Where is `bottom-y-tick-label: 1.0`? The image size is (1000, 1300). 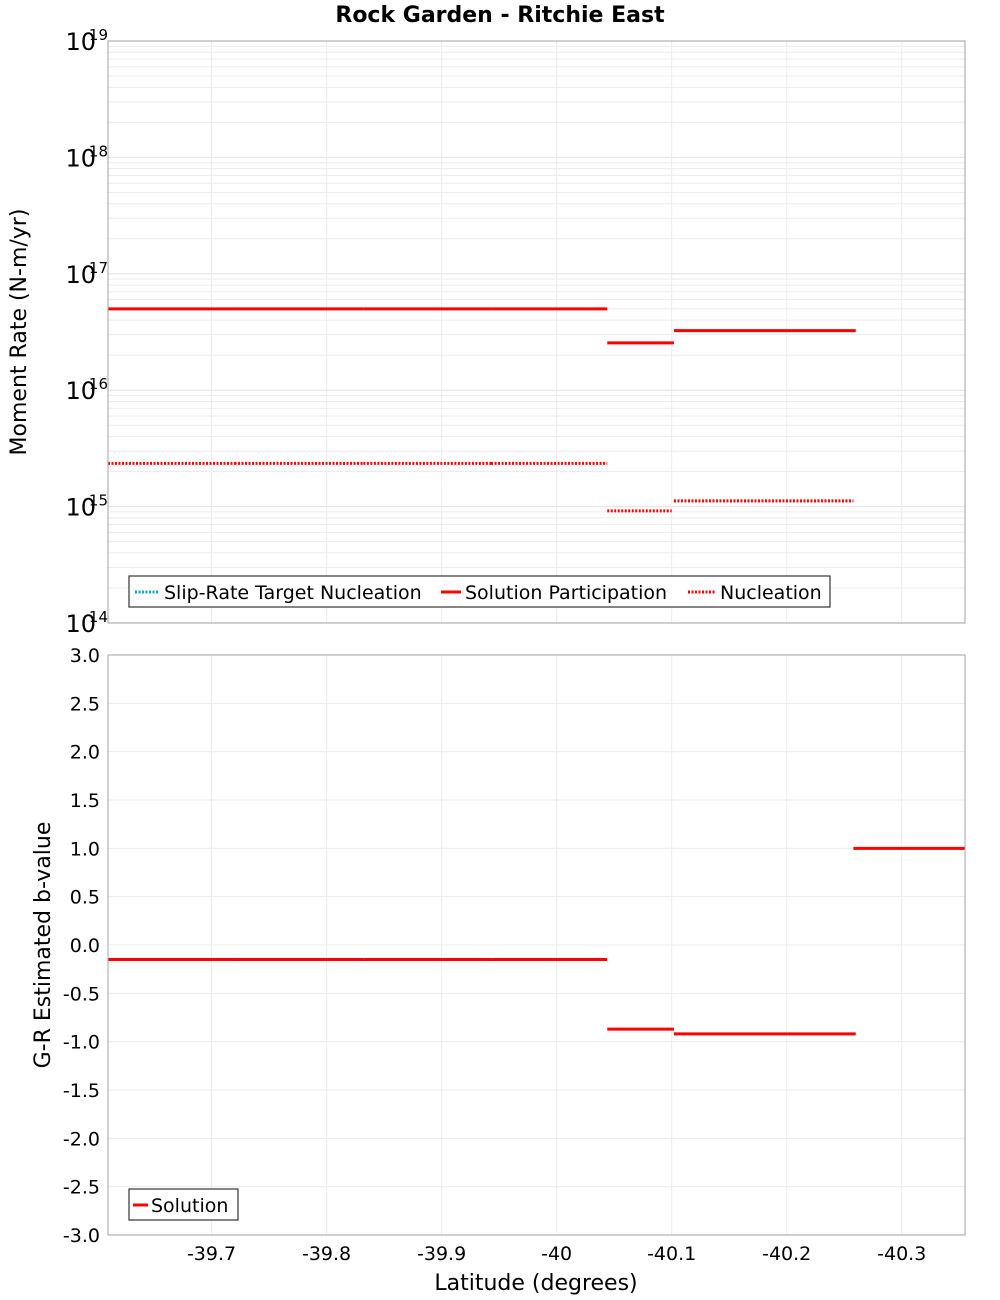
bottom-y-tick-label: 1.0 is located at coordinates (85, 849).